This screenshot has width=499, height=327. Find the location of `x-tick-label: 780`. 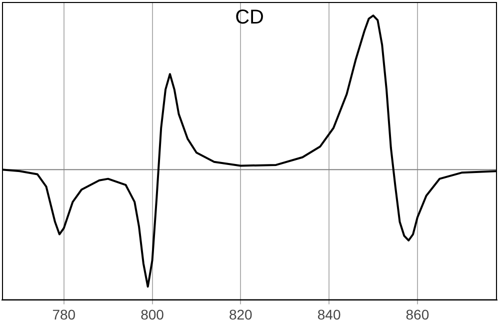

x-tick-label: 780 is located at coordinates (64, 314).